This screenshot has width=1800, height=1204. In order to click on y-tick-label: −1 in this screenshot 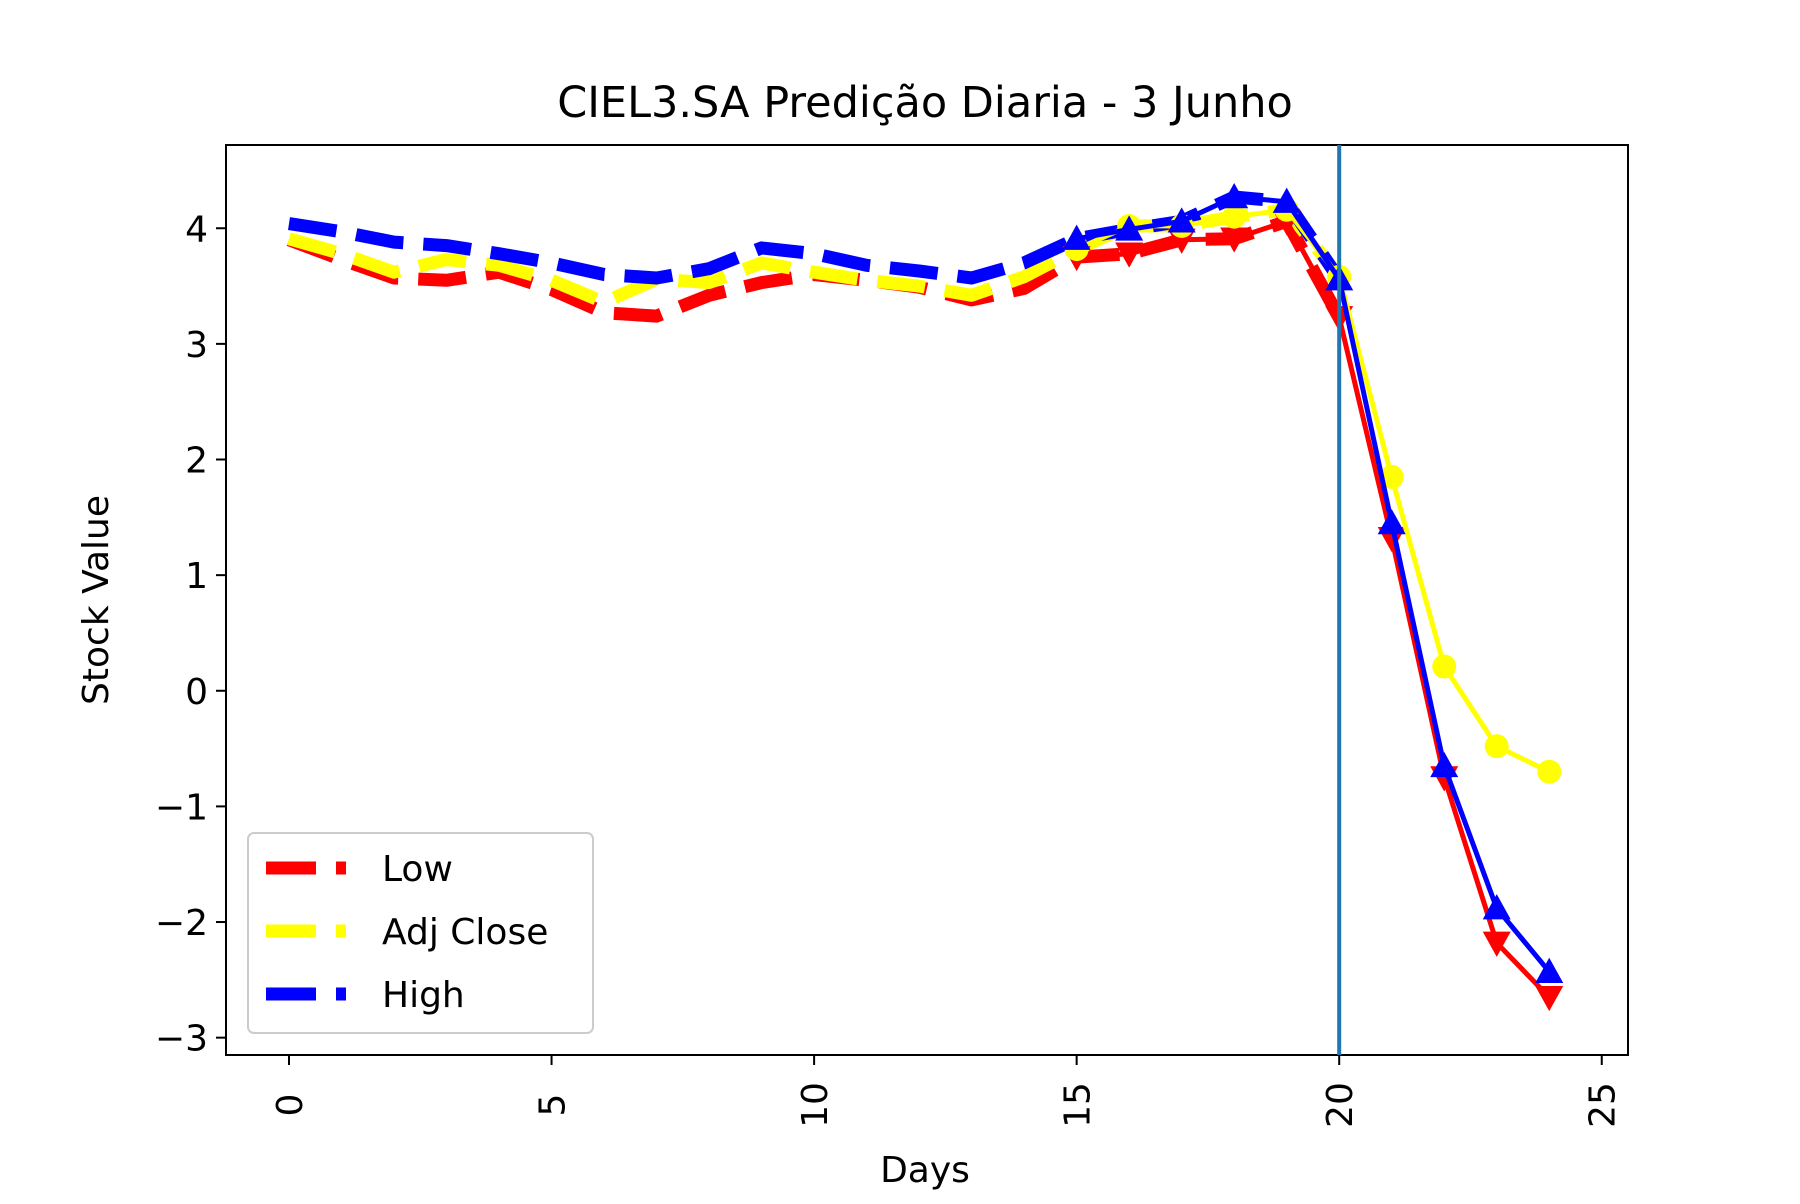, I will do `click(181, 807)`.